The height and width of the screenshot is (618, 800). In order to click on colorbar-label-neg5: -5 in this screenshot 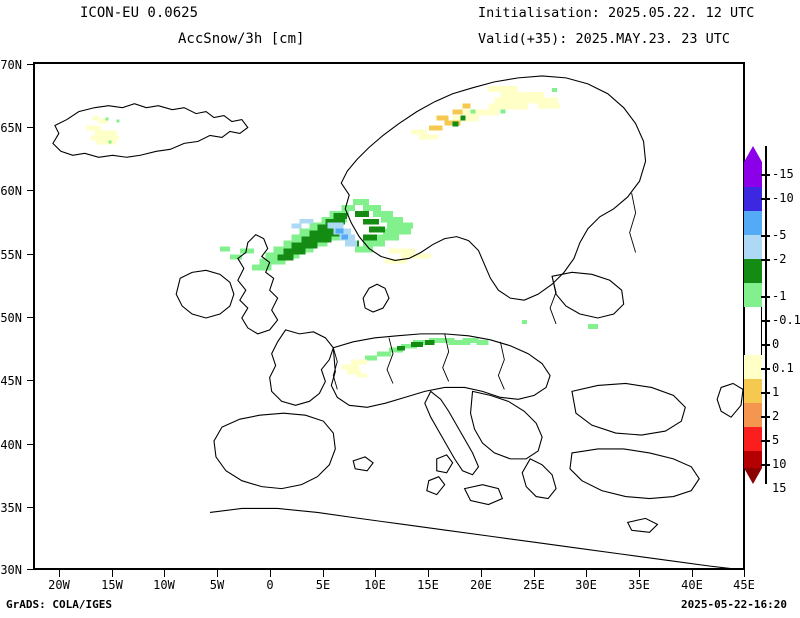, I will do `click(779, 235)`.